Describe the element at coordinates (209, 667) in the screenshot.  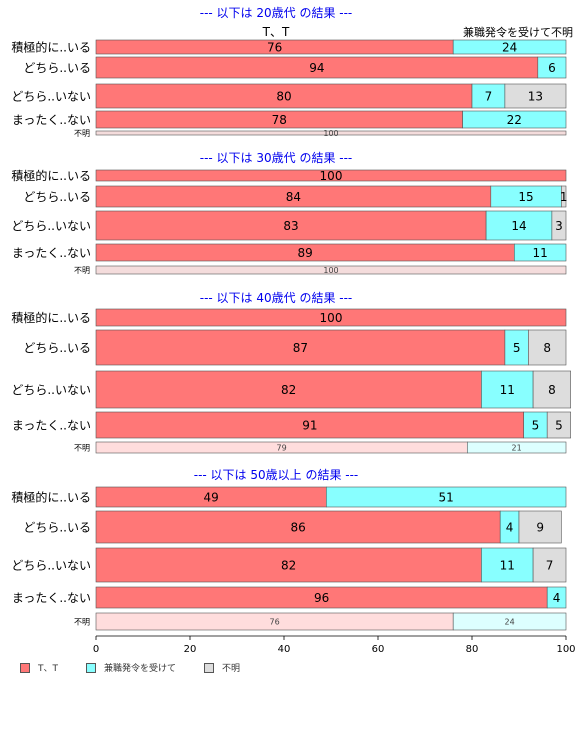
I see `legend-swatch-fumei` at that location.